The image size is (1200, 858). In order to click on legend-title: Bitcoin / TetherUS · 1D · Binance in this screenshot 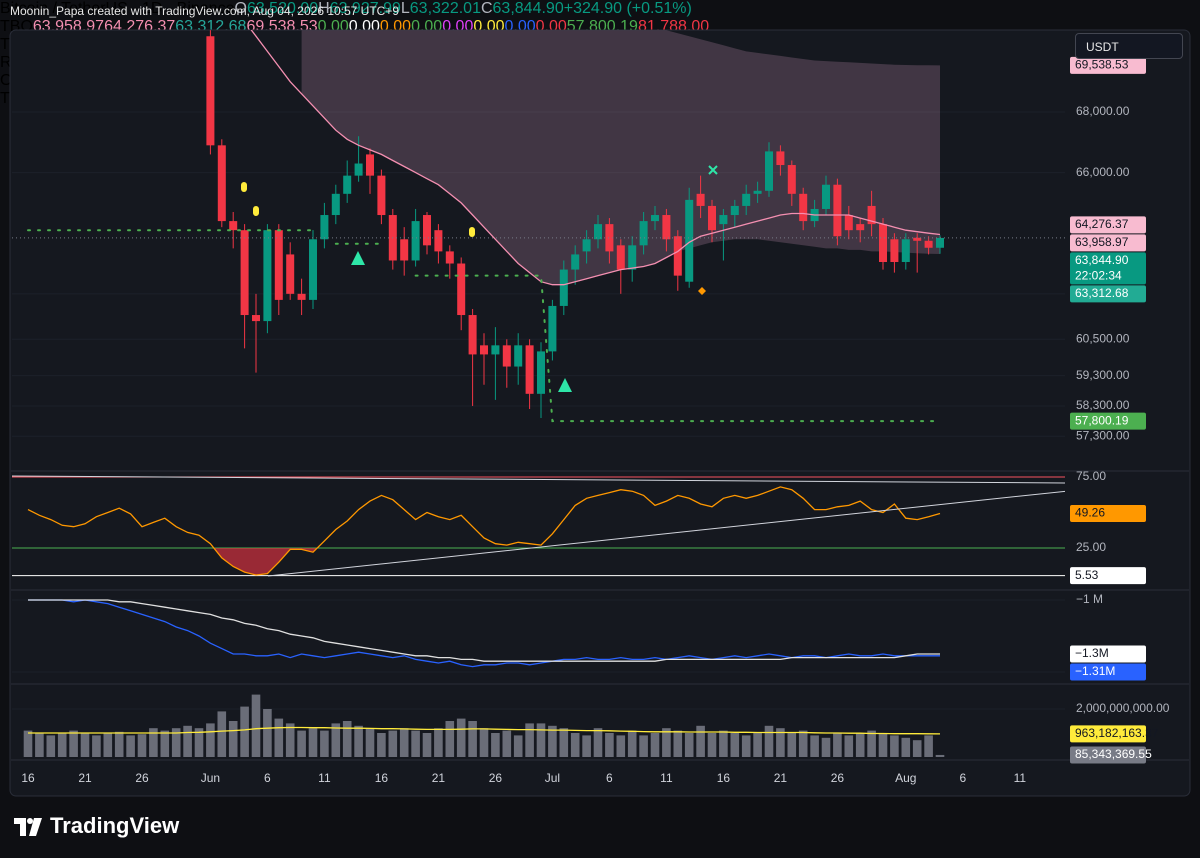, I will do `click(117, 8)`.